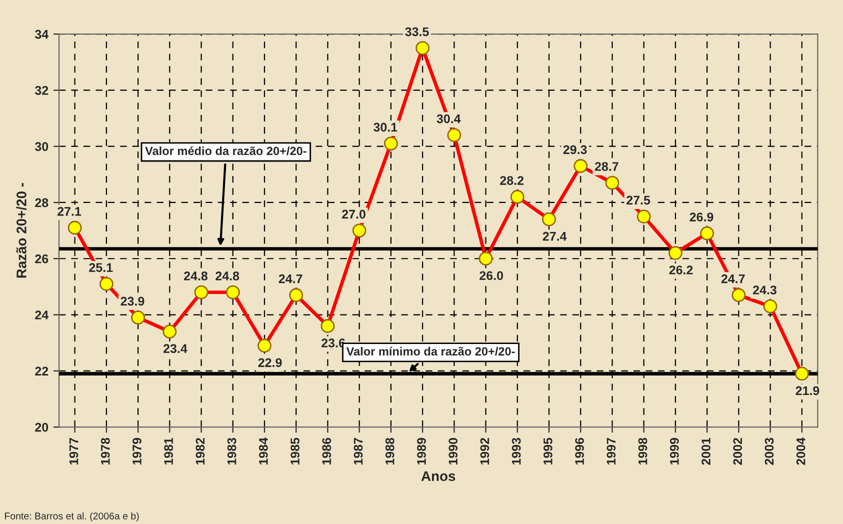 The height and width of the screenshot is (524, 843). I want to click on text: 26.0, so click(491, 275).